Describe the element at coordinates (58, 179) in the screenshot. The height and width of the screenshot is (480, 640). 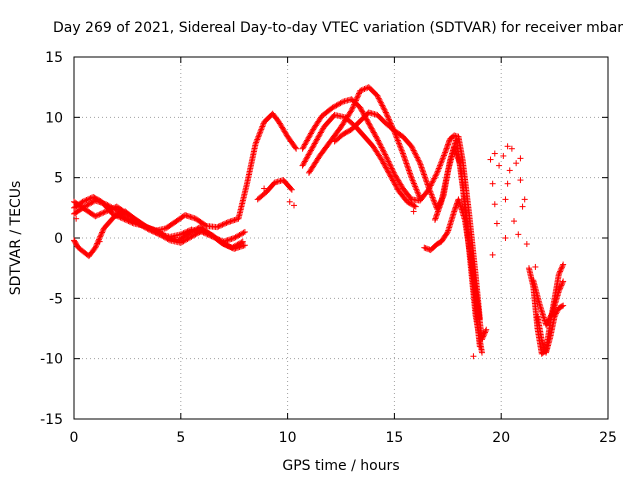
I see `y-tick-label: 5` at that location.